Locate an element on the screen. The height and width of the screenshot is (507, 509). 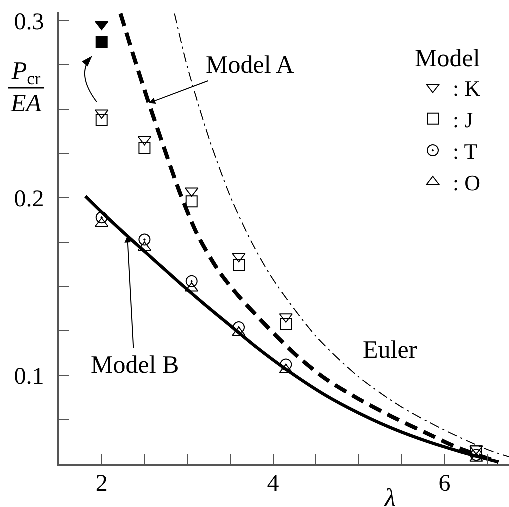
x-tick-label: 2 is located at coordinates (102, 483).